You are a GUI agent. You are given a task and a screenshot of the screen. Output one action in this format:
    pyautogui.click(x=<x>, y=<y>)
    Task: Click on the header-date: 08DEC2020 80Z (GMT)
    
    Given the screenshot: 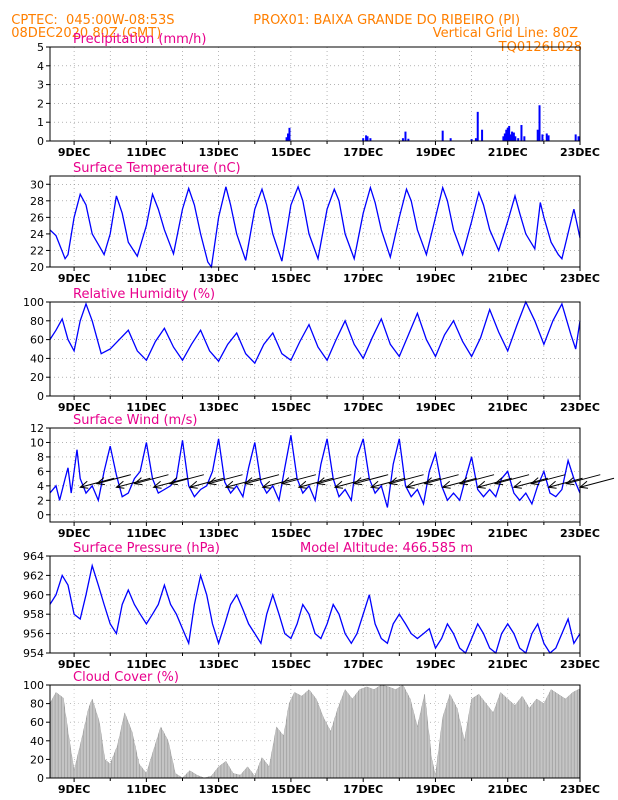 What is the action you would take?
    pyautogui.click(x=82, y=27)
    